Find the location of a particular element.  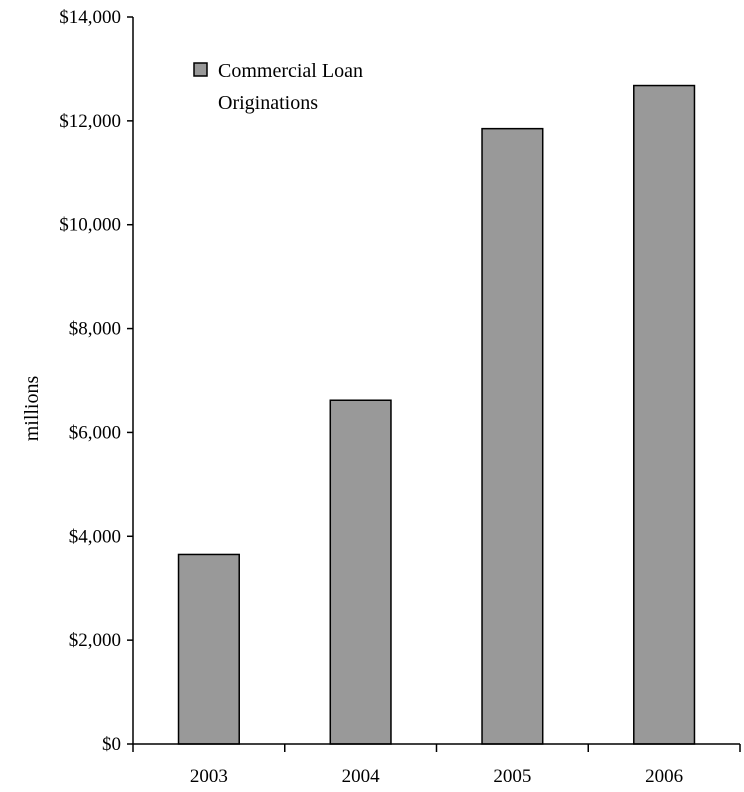

bar-2006 is located at coordinates (664, 414).